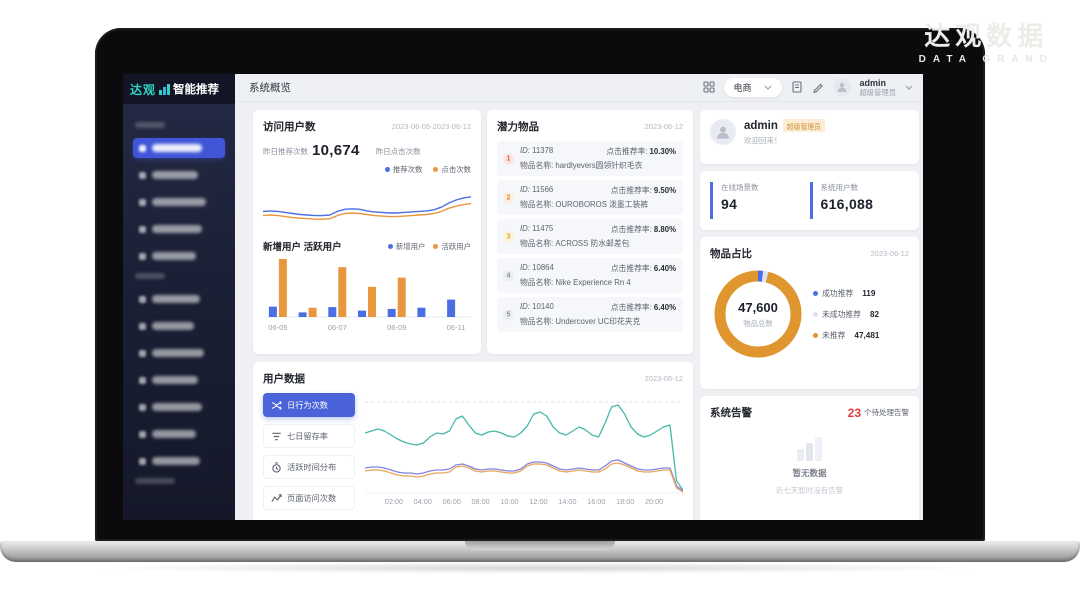 The width and height of the screenshot is (1080, 603). Describe the element at coordinates (581, 165) in the screenshot. I see `item-name: 物品名称: hardlyevers圆领针织毛衣` at that location.